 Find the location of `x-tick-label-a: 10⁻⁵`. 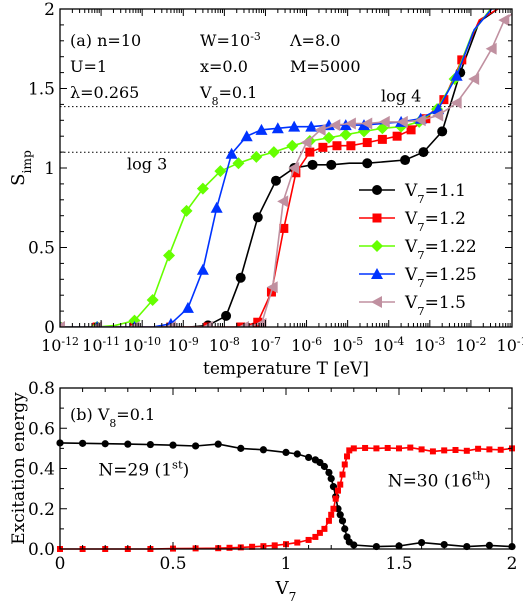

x-tick-label-a: 10⁻⁵ is located at coordinates (347, 345).